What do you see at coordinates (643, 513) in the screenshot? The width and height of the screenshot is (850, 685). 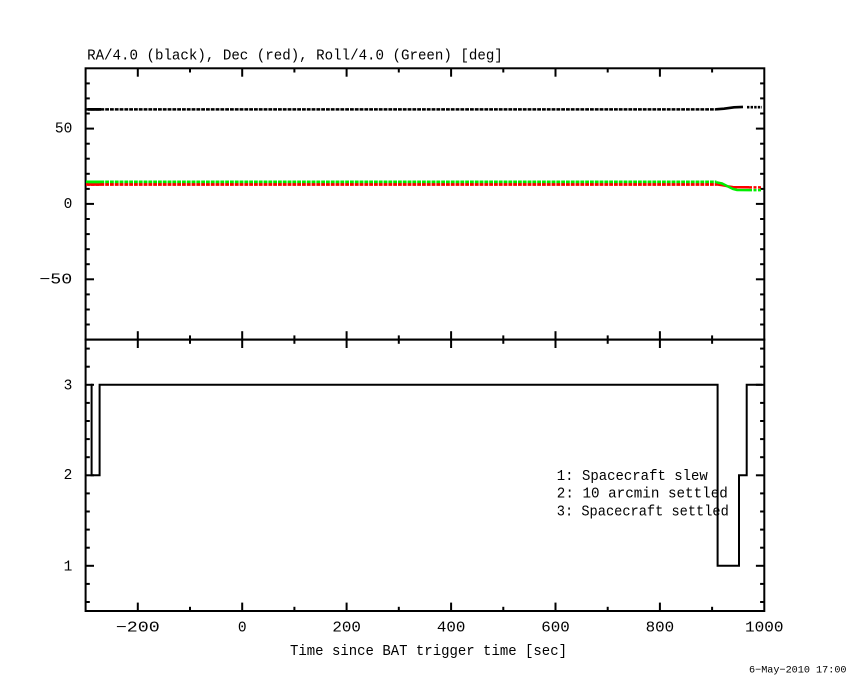 I see `svg-text: 3: Spacecraft settled` at bounding box center [643, 513].